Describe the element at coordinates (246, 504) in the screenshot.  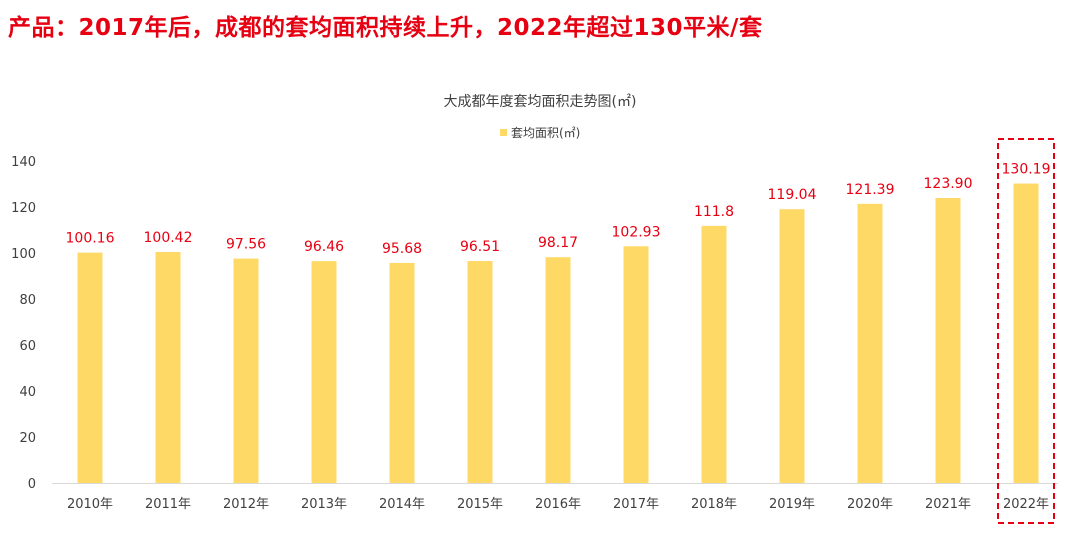
I see `x-tick-label: 2012年` at that location.